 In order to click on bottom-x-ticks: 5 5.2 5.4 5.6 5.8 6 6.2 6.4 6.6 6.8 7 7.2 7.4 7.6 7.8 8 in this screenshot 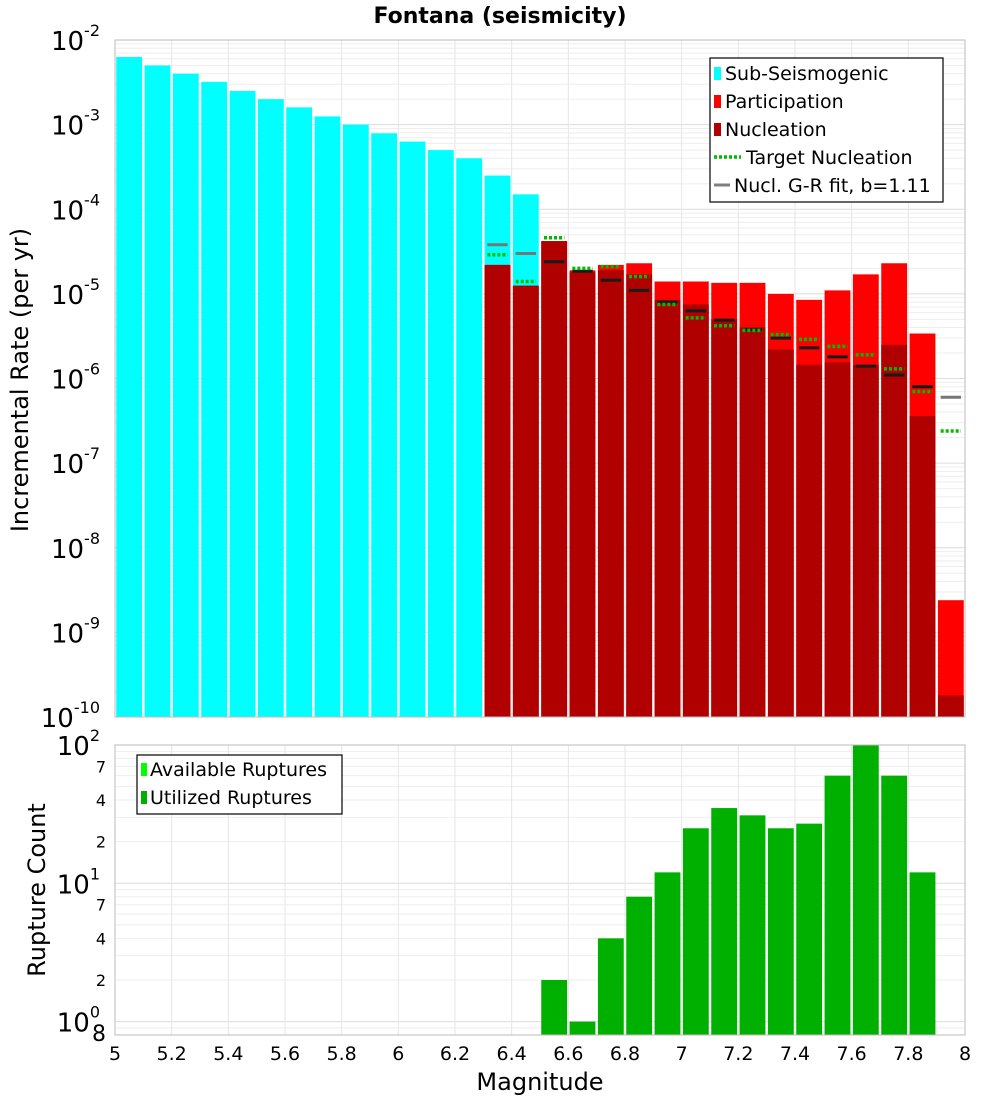, I will do `click(540, 1054)`.